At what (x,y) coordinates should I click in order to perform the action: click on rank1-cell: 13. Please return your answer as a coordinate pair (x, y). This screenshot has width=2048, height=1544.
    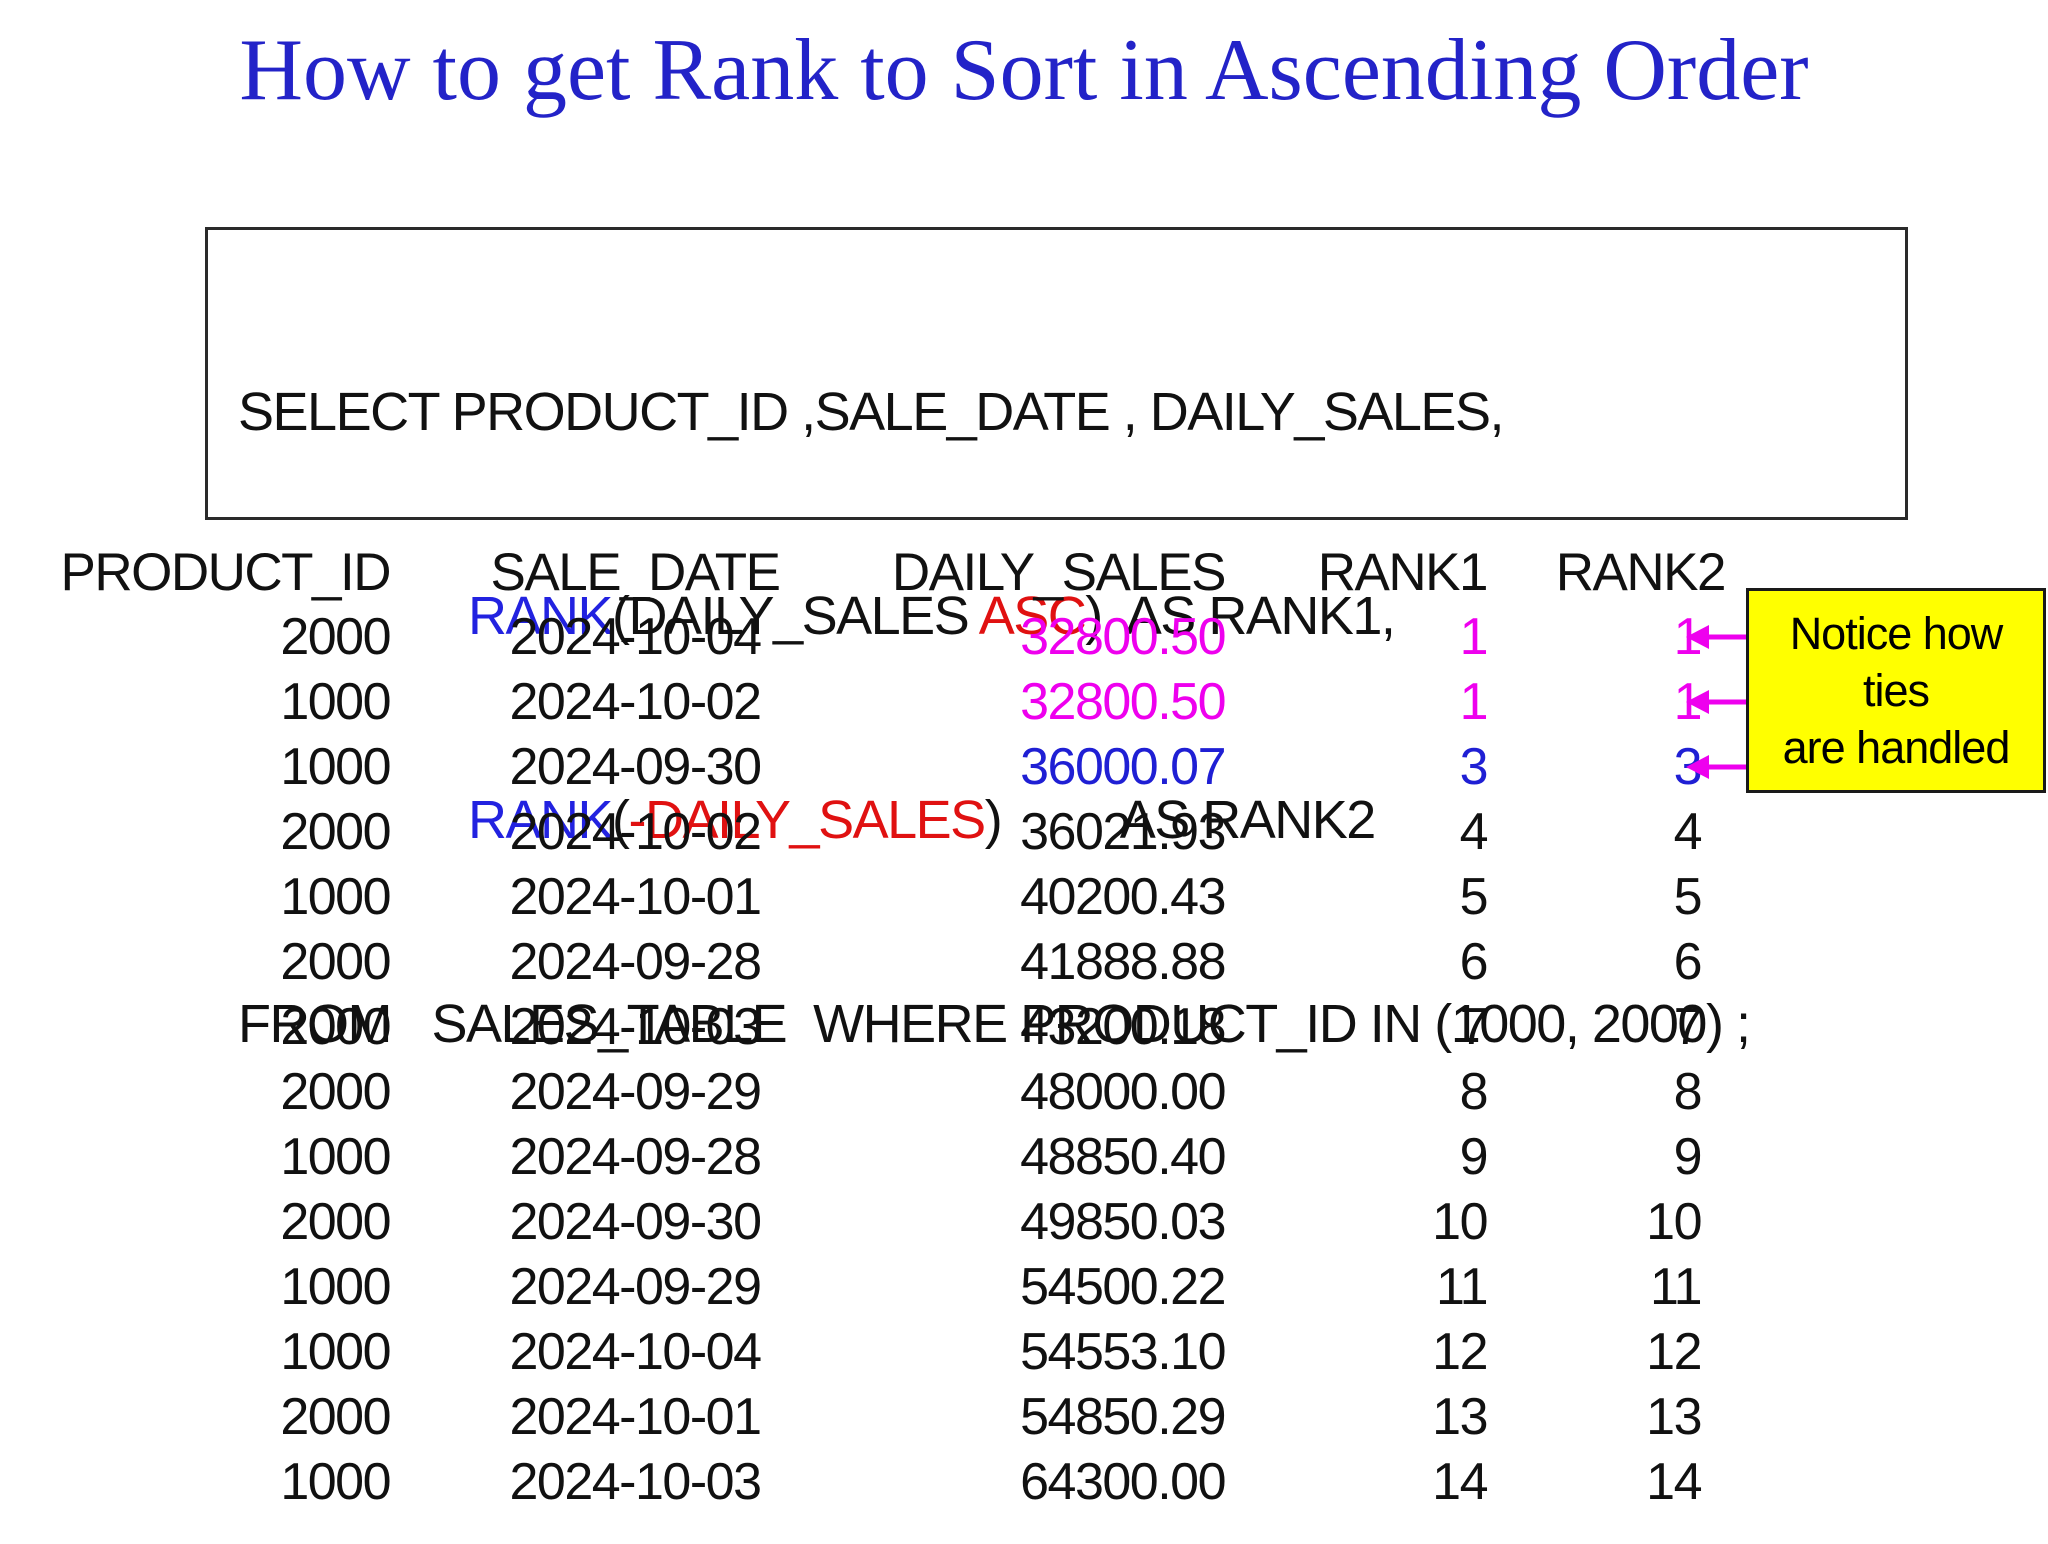
    Looking at the image, I should click on (1460, 1416).